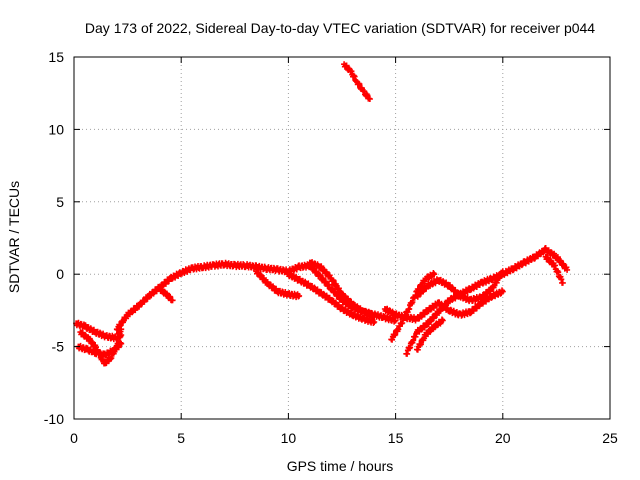  I want to click on x-tick-label: 20, so click(503, 438).